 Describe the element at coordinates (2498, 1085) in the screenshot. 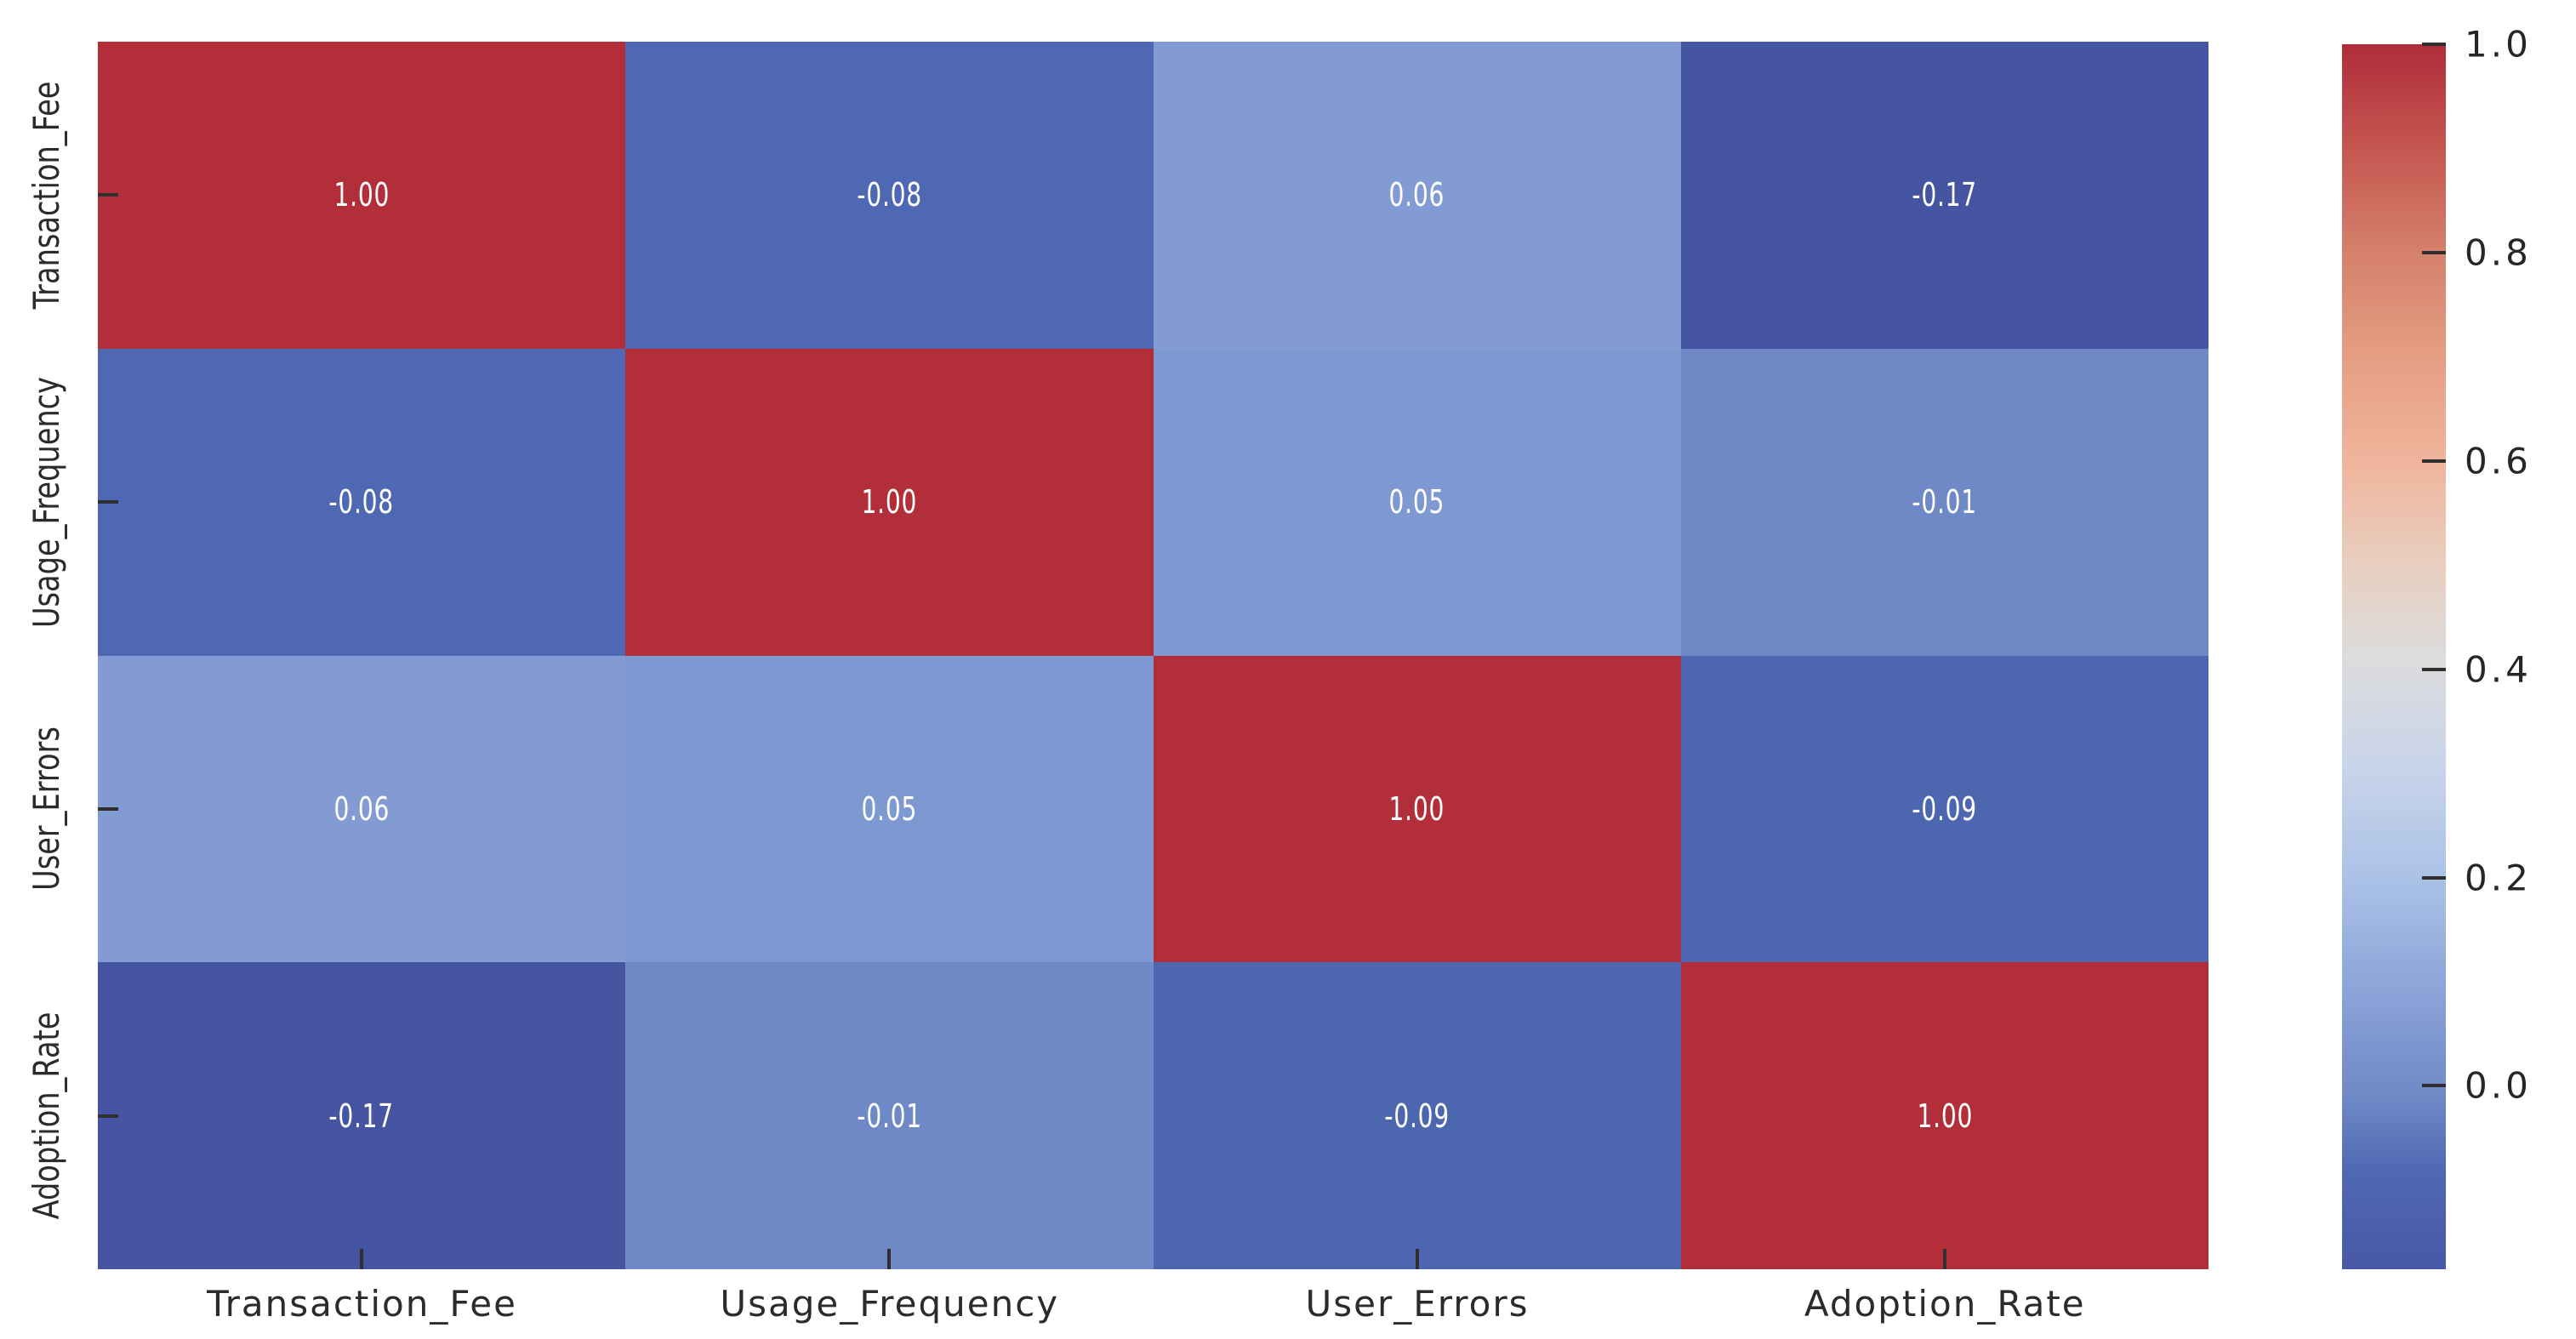

I see `colorbar-tick-label: 0.0` at that location.